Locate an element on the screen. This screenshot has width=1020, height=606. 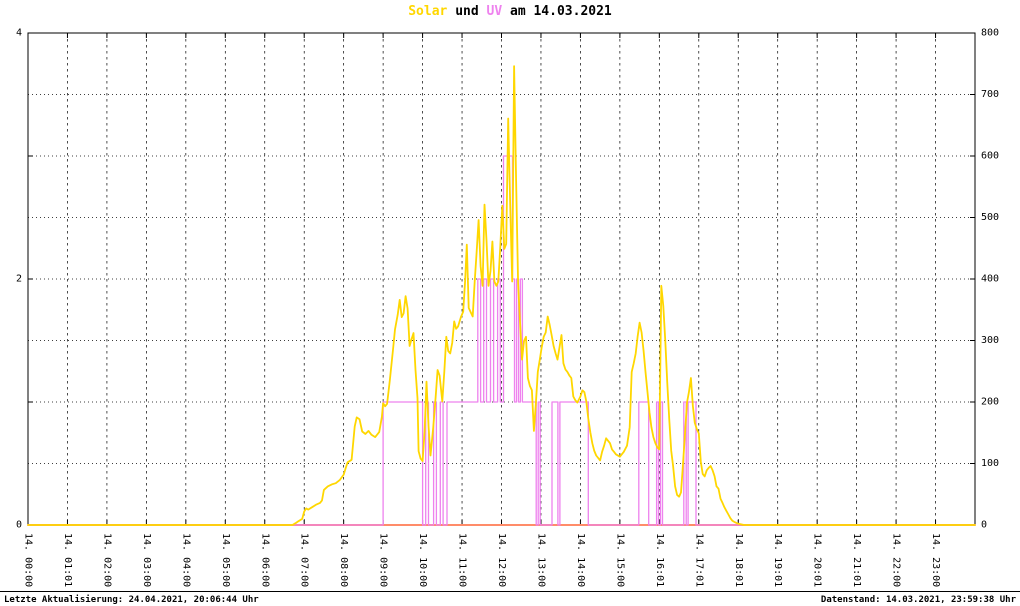
svg-text: 14. 09:00 is located at coordinates (383, 560).